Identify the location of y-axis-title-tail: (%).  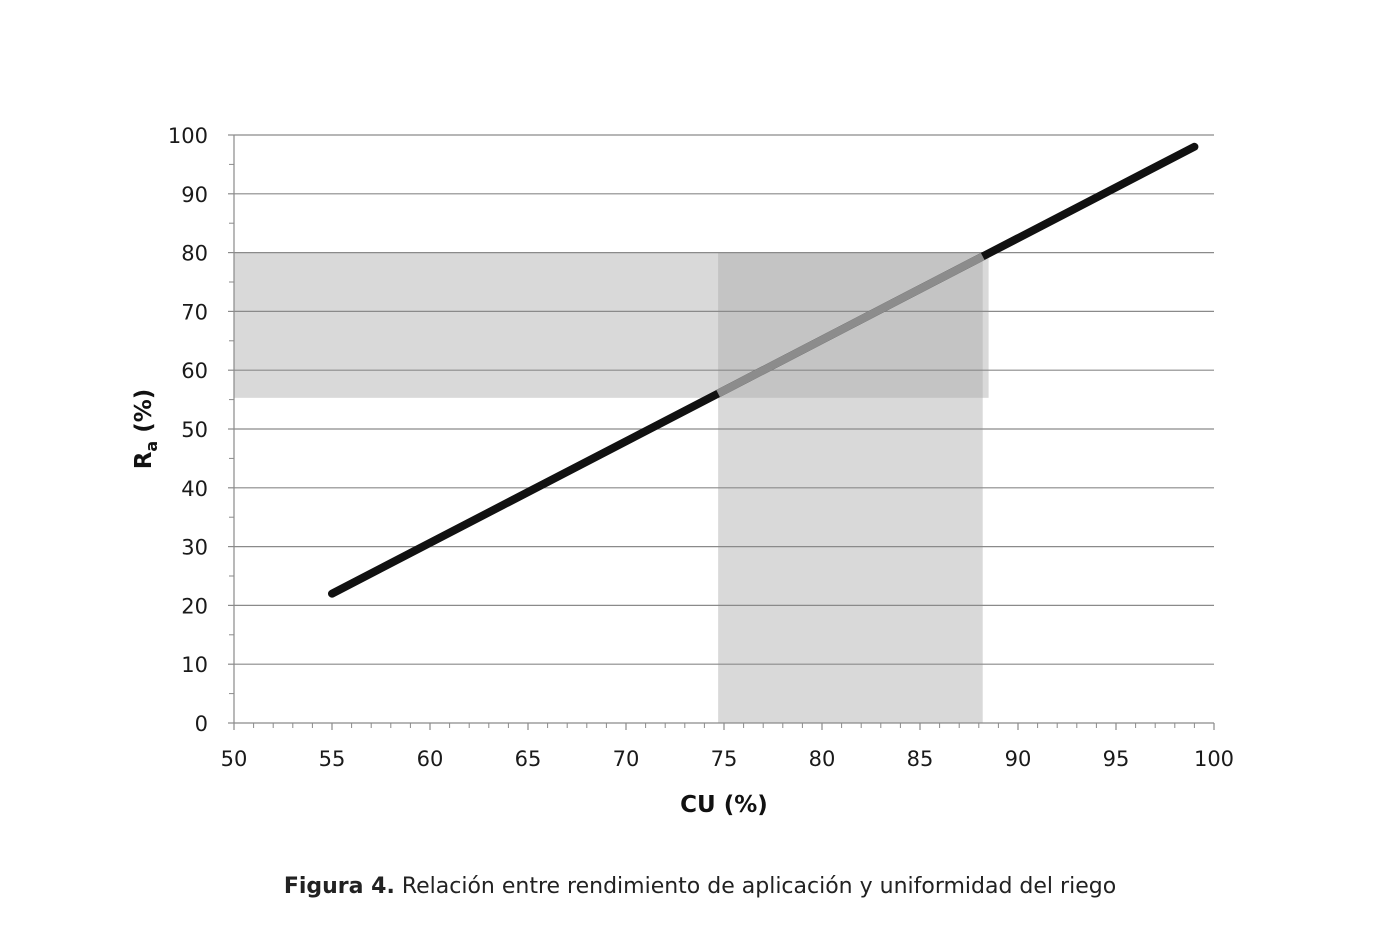
(144, 415).